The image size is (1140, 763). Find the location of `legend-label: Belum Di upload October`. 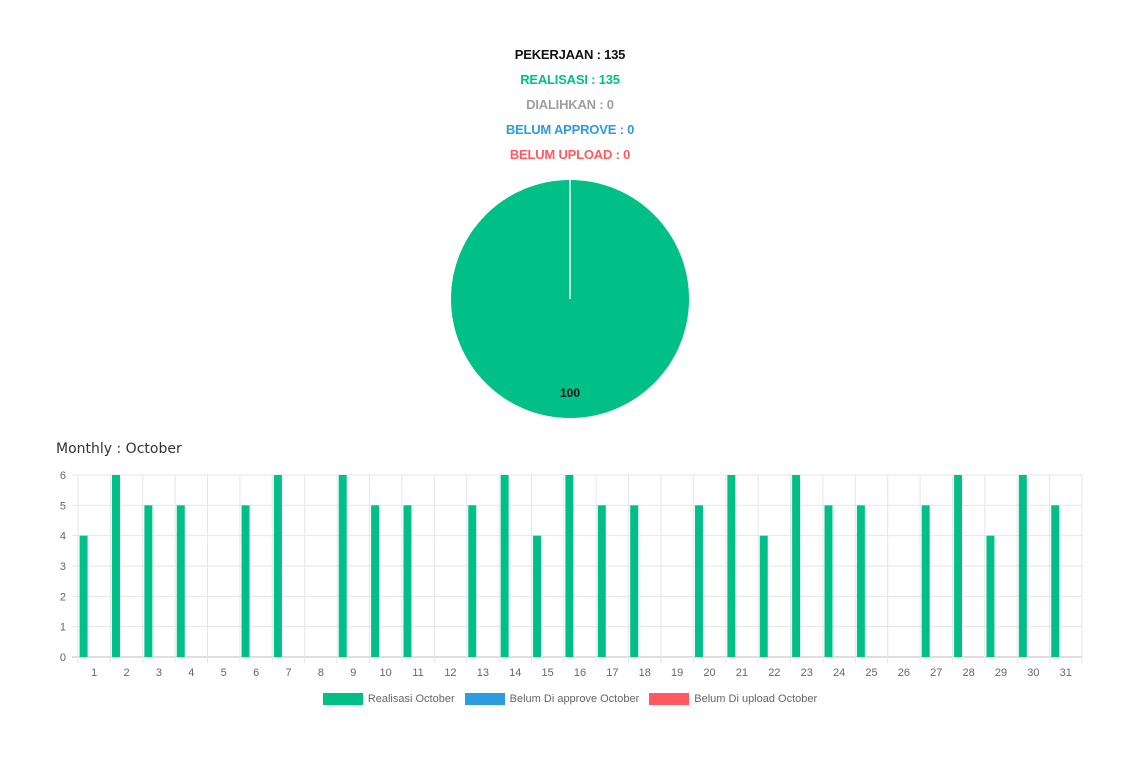

legend-label: Belum Di upload October is located at coordinates (756, 699).